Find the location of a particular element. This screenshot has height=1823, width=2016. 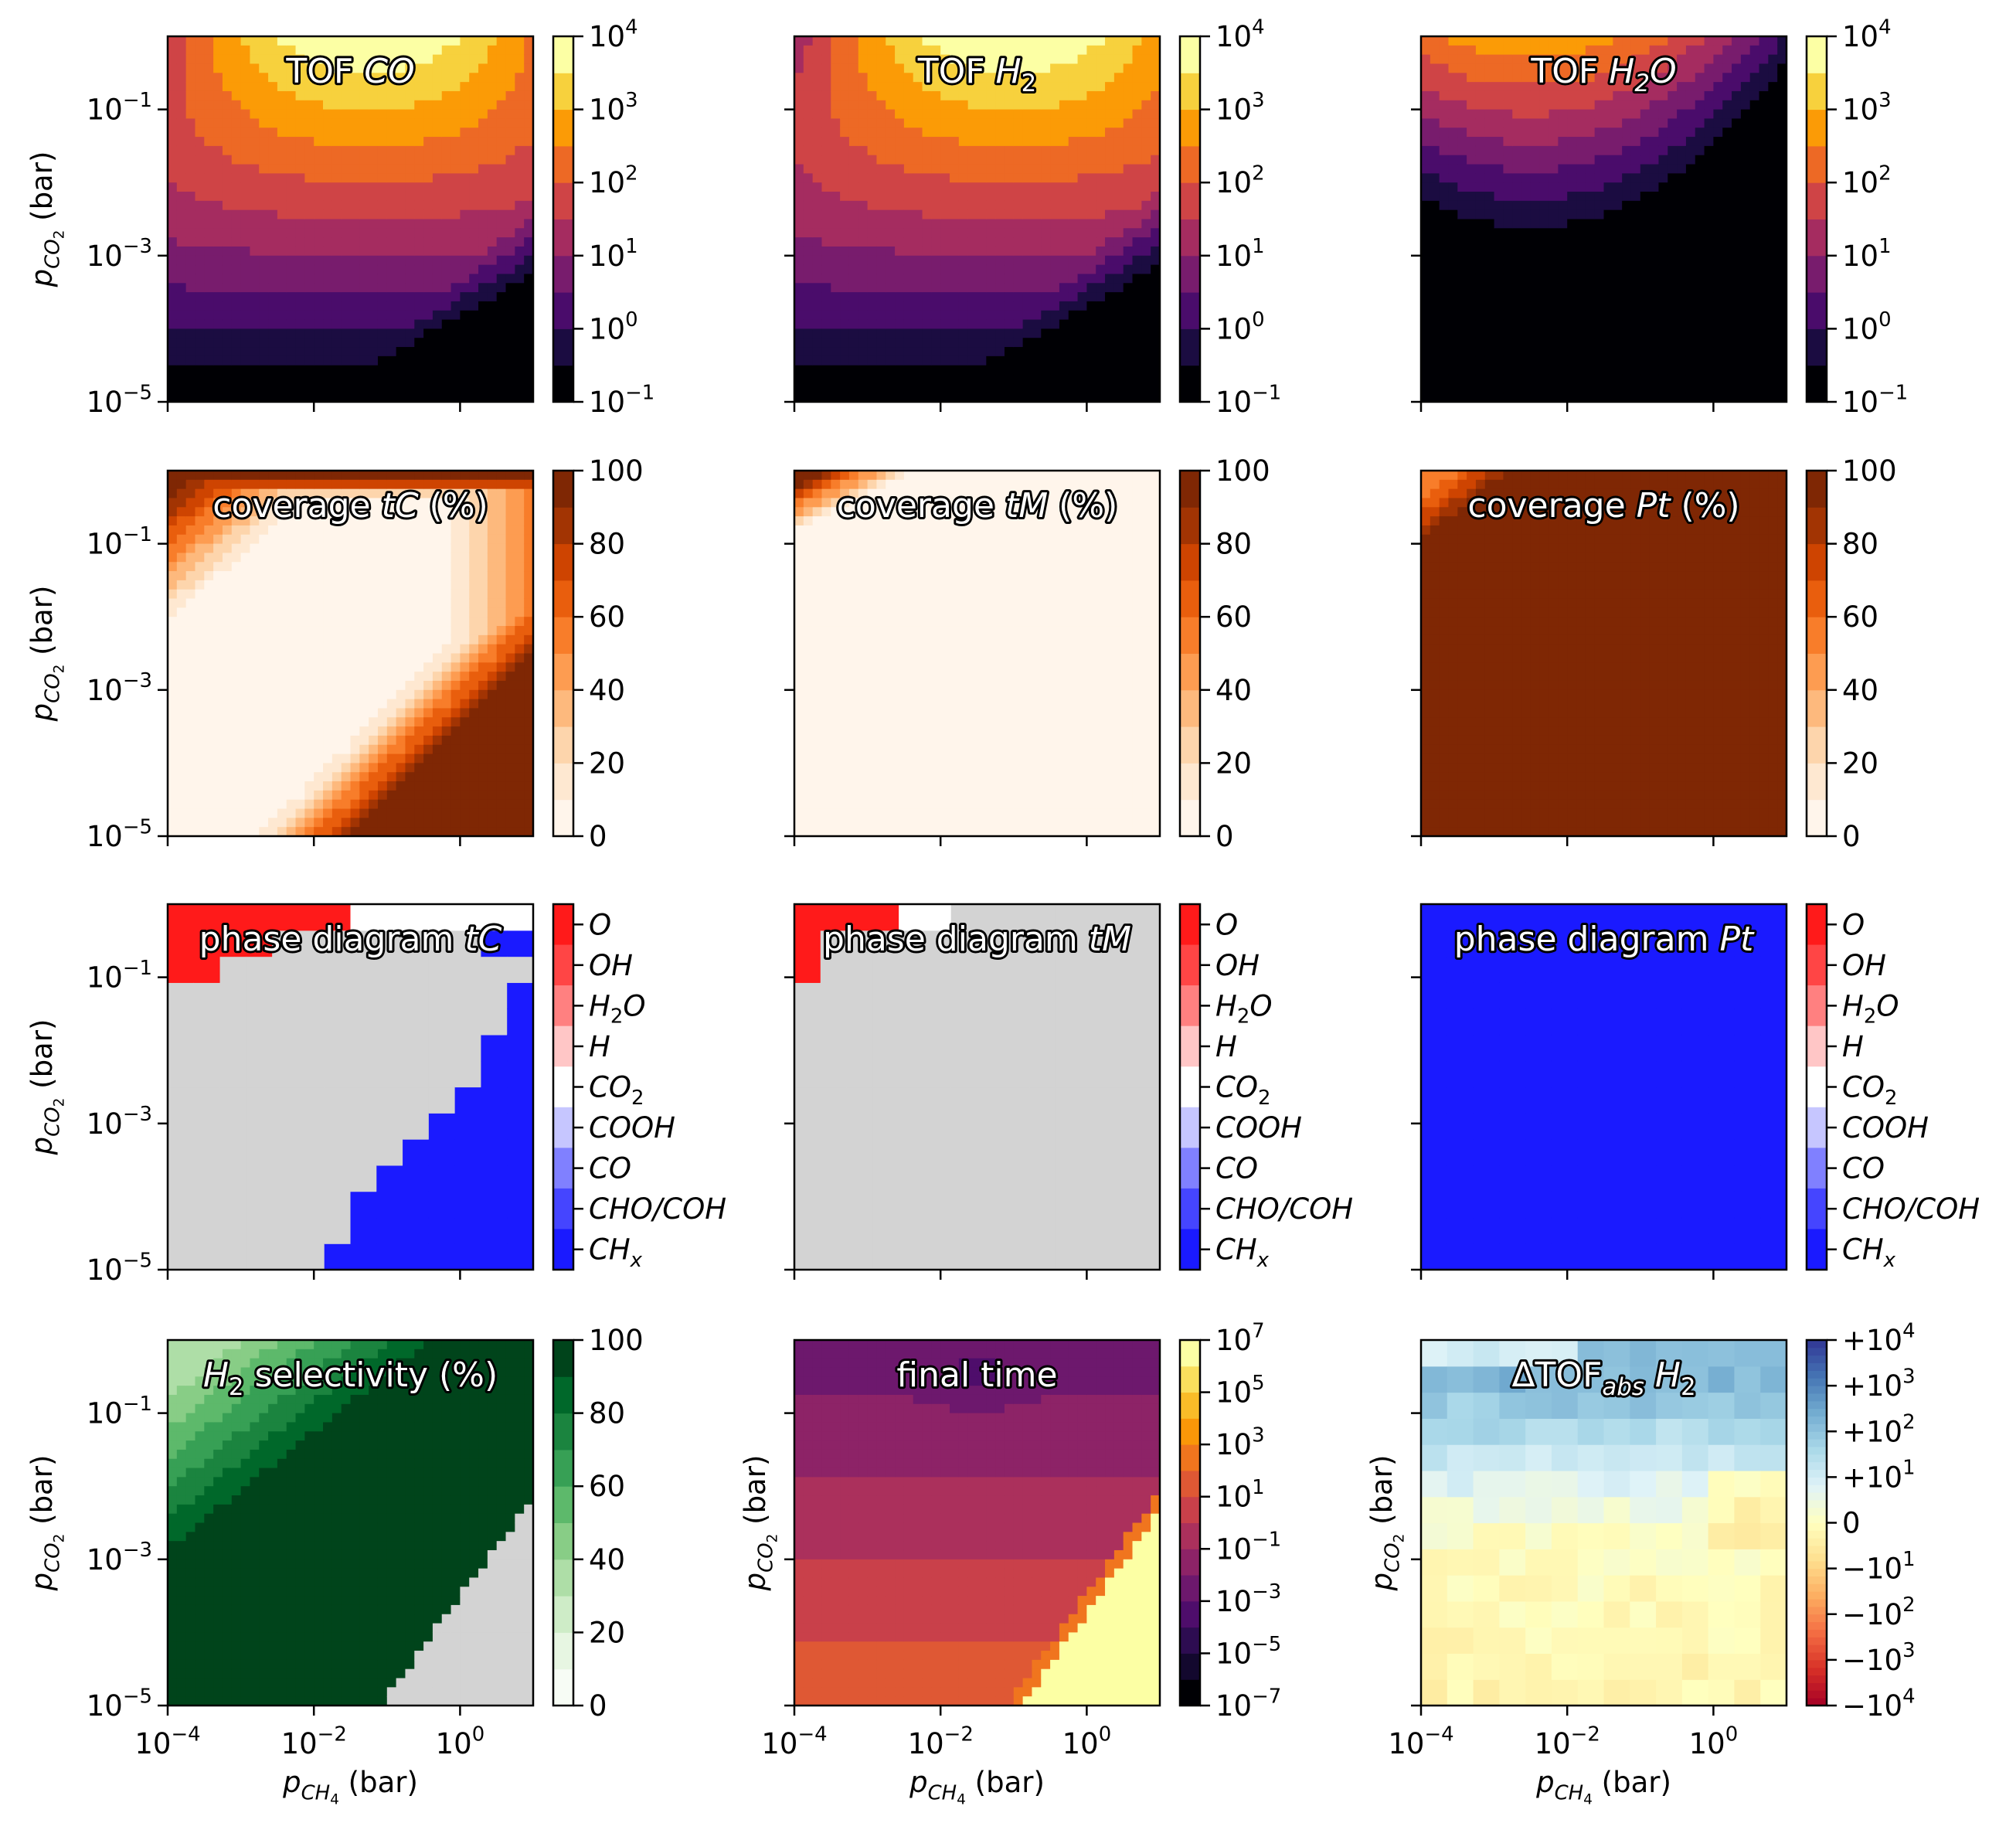

colorbar-tick-label: 10² is located at coordinates (1867, 181).